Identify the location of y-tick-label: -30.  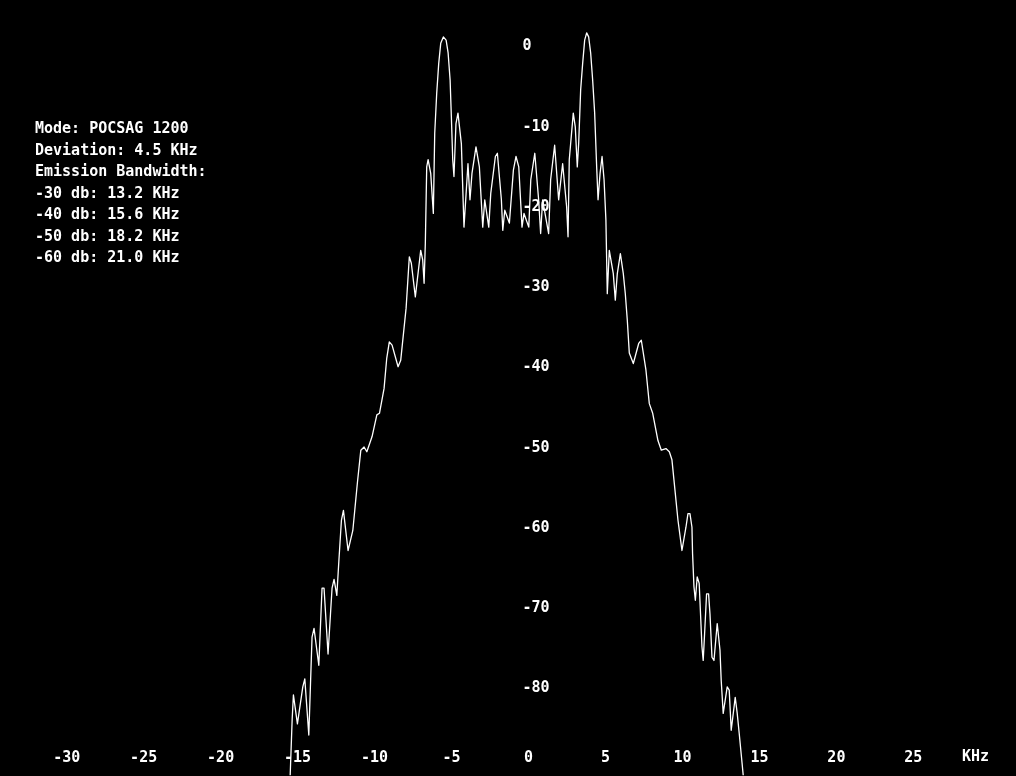
(536, 286).